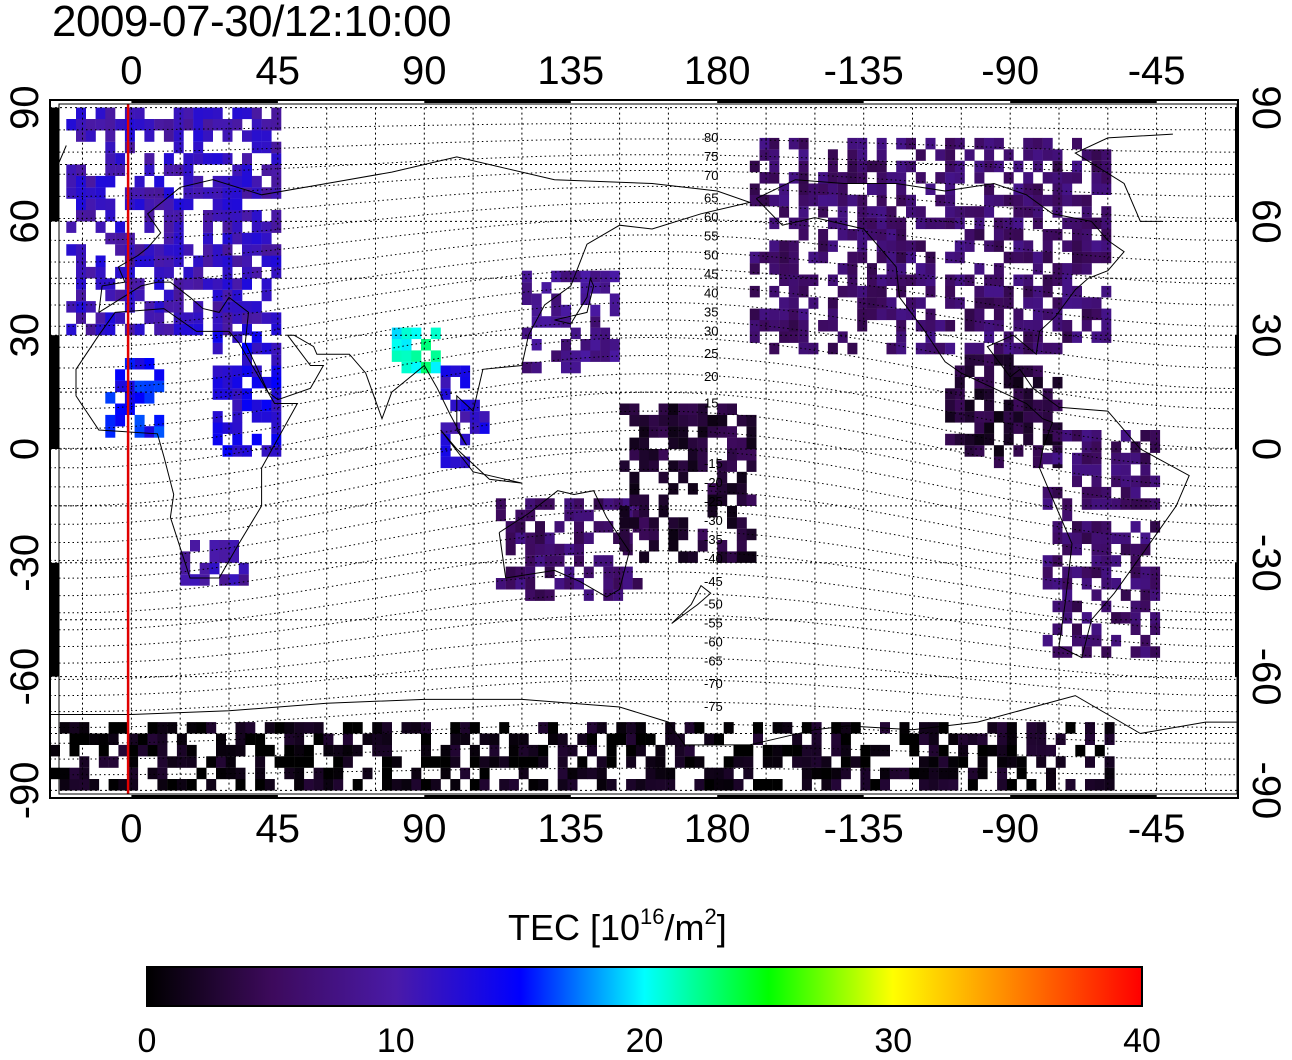 The width and height of the screenshot is (1292, 1060). I want to click on frame-bar-left, so click(54, 619).